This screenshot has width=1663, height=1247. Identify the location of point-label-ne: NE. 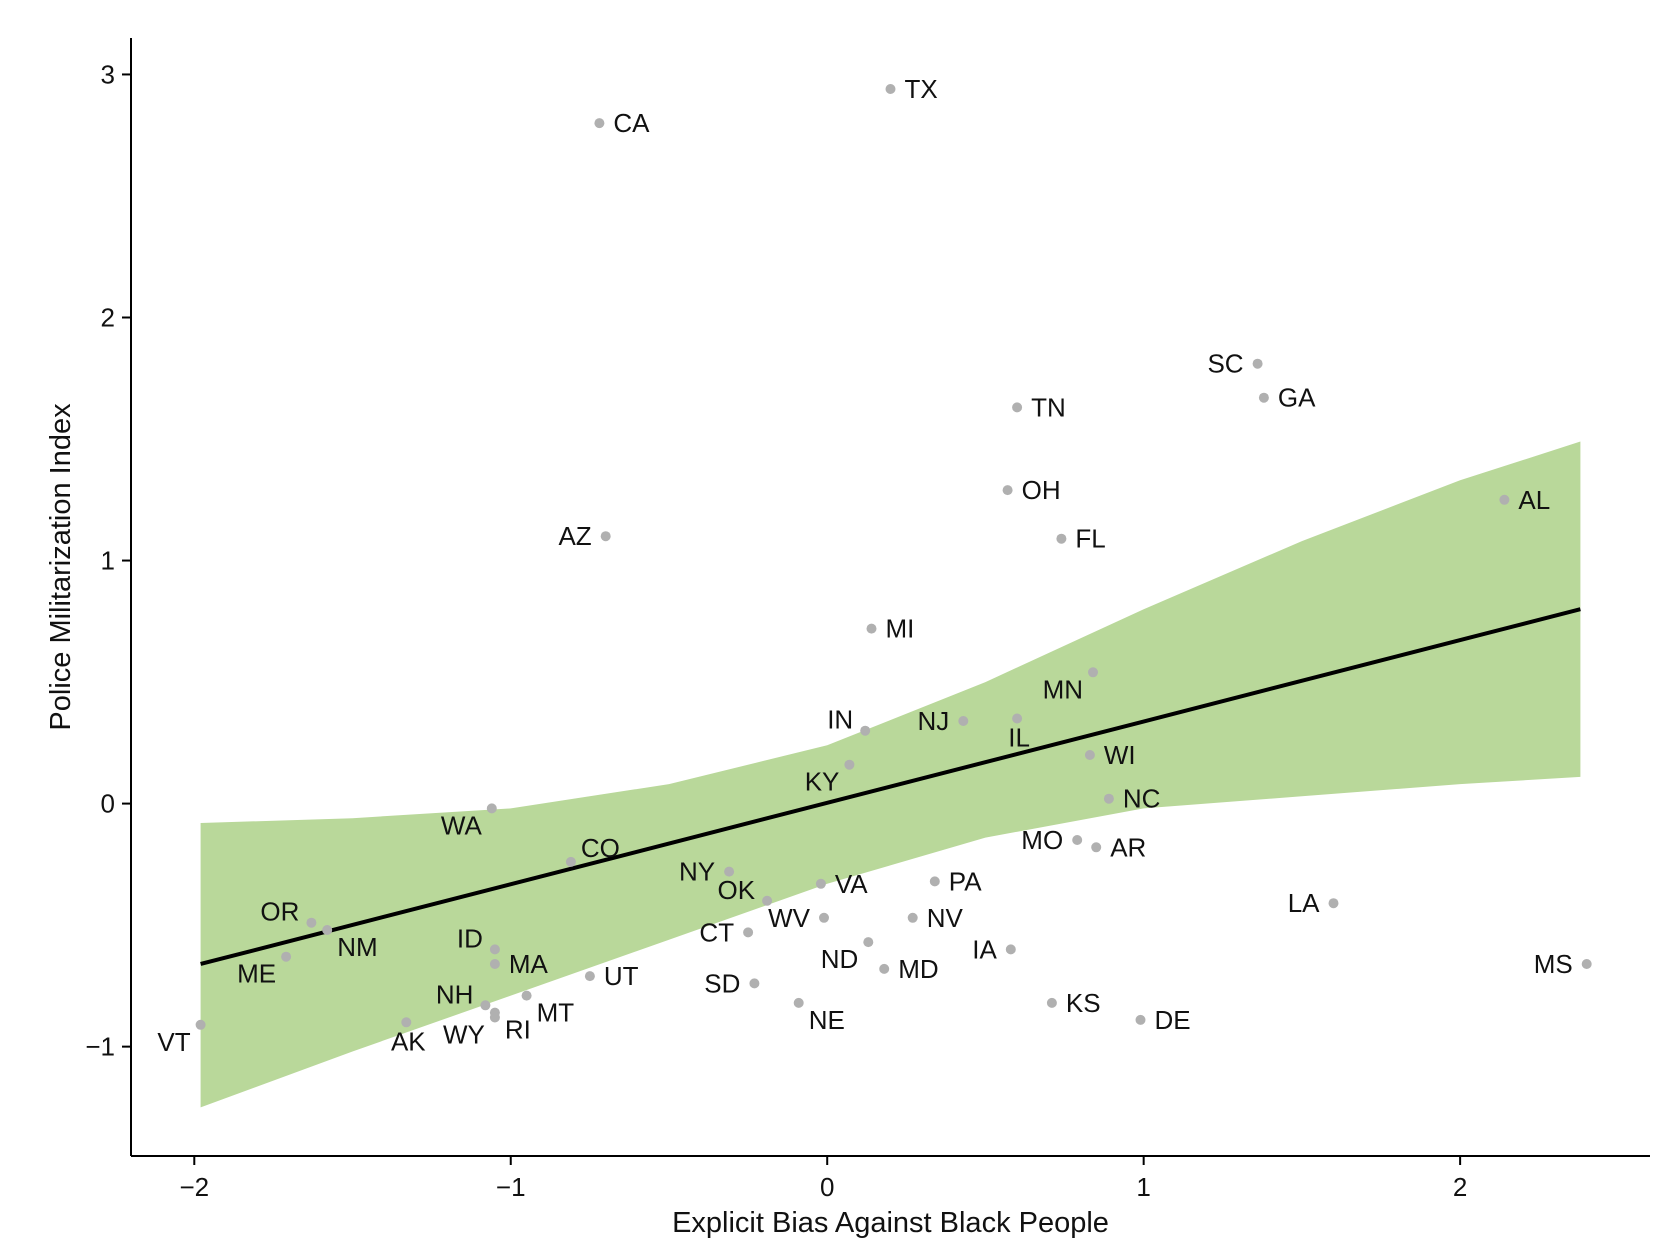
(827, 1020).